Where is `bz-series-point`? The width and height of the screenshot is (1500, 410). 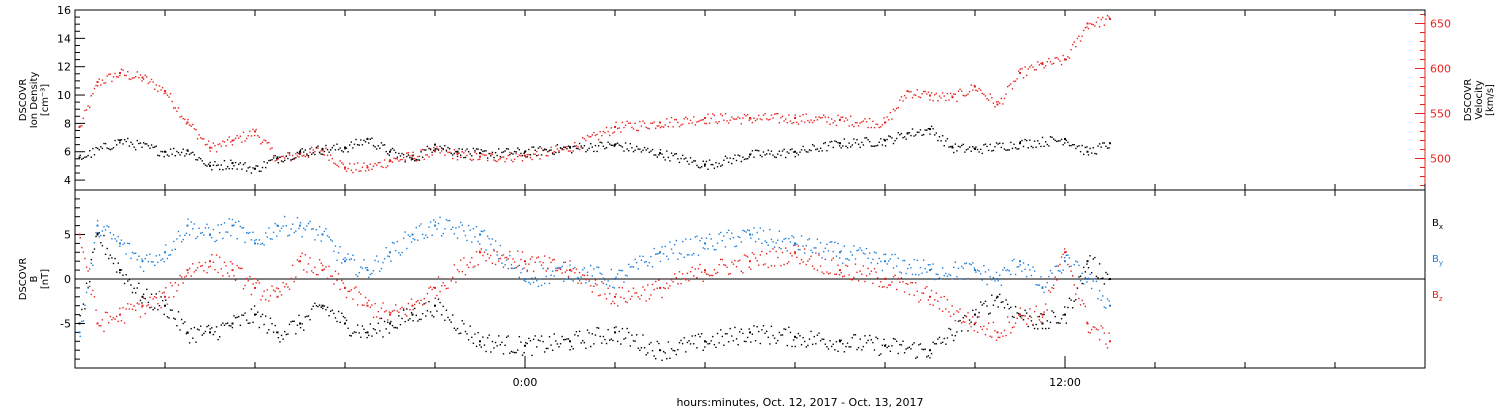 bz-series-point is located at coordinates (1020, 314).